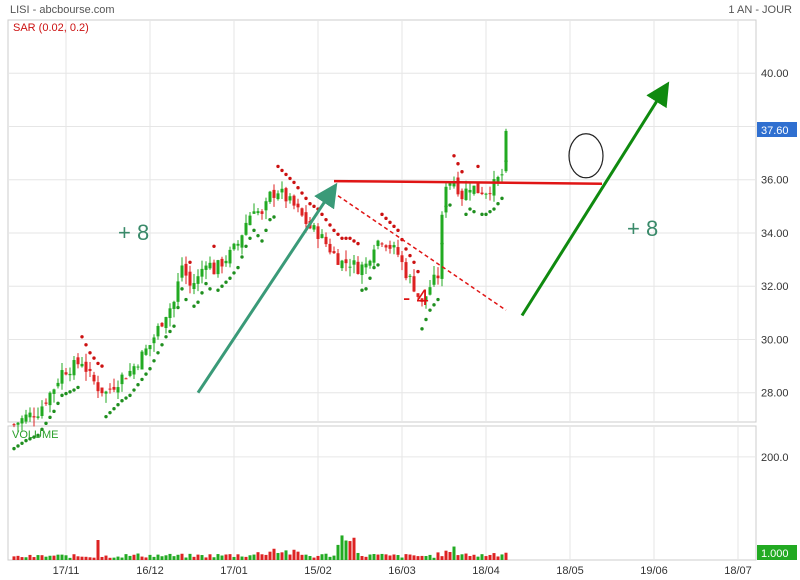 This screenshot has height=580, width=800. I want to click on annotation-plus-8-right: + 8, so click(642, 228).